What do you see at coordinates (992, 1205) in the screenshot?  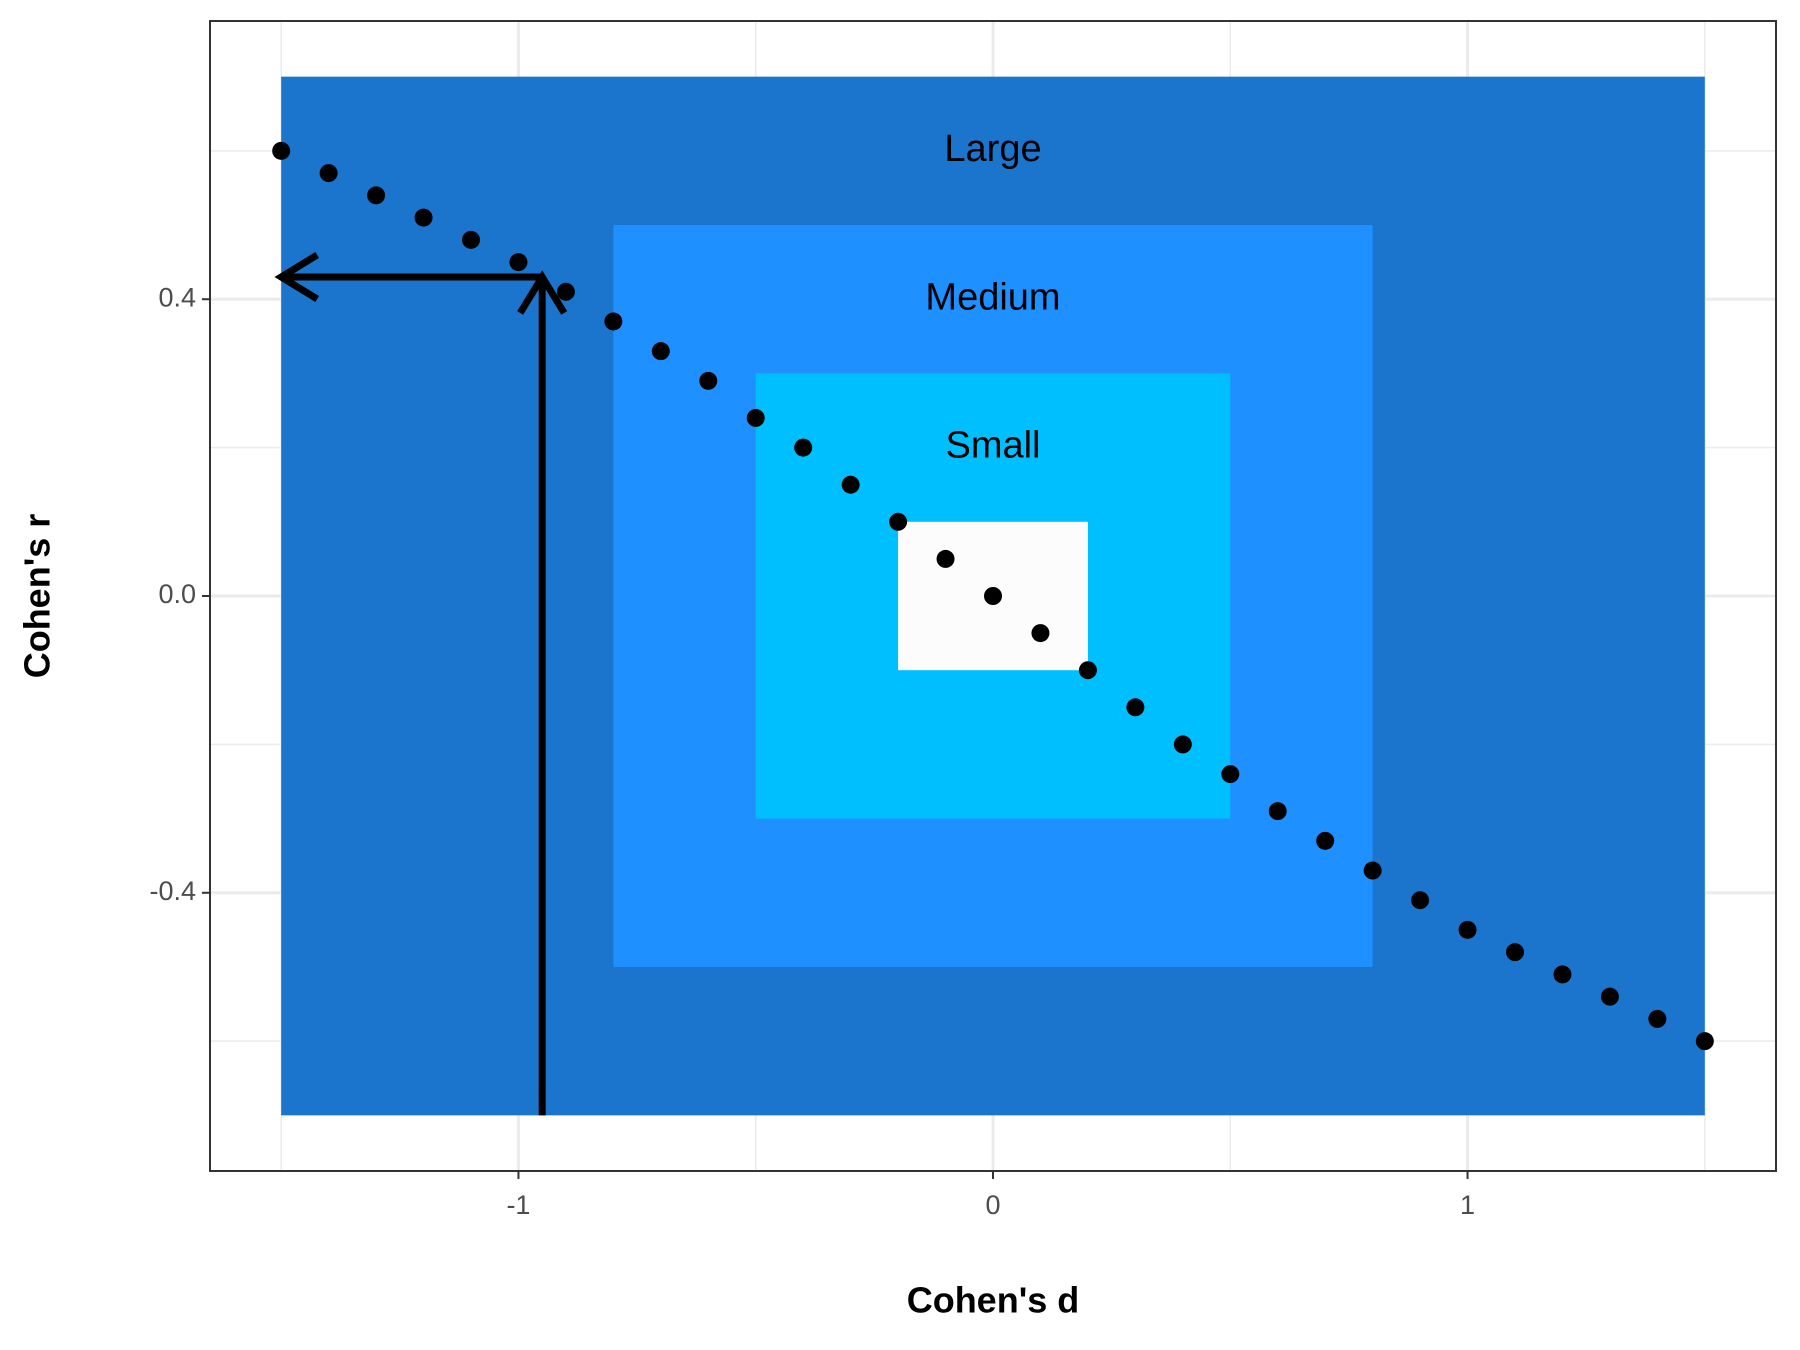 I see `x-tick-label: 0` at bounding box center [992, 1205].